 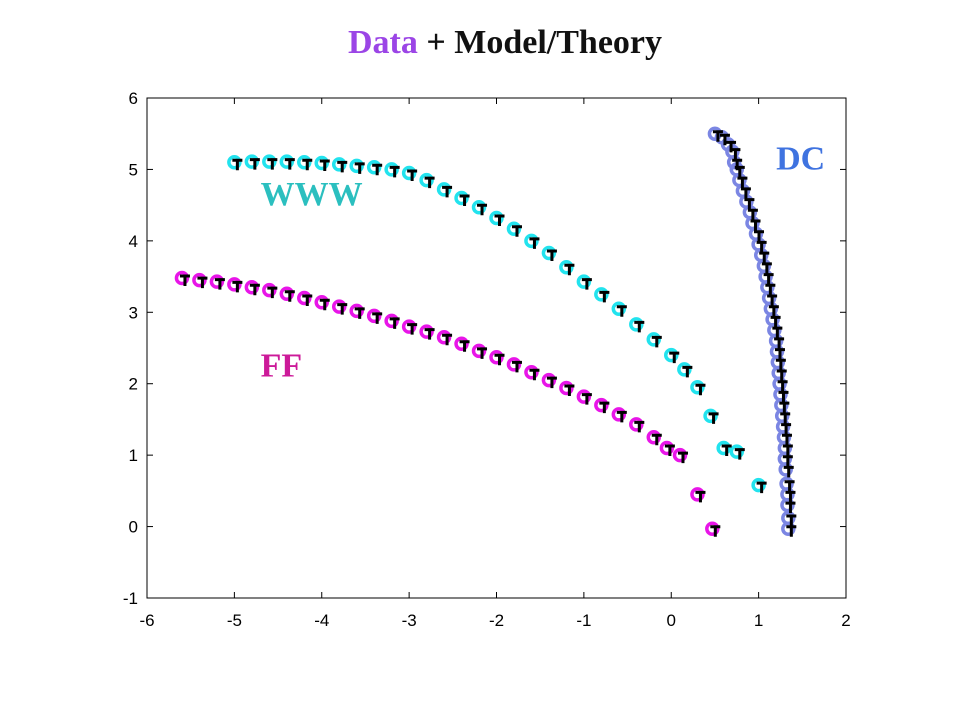 What do you see at coordinates (133, 312) in the screenshot?
I see `y-tick-label: 3` at bounding box center [133, 312].